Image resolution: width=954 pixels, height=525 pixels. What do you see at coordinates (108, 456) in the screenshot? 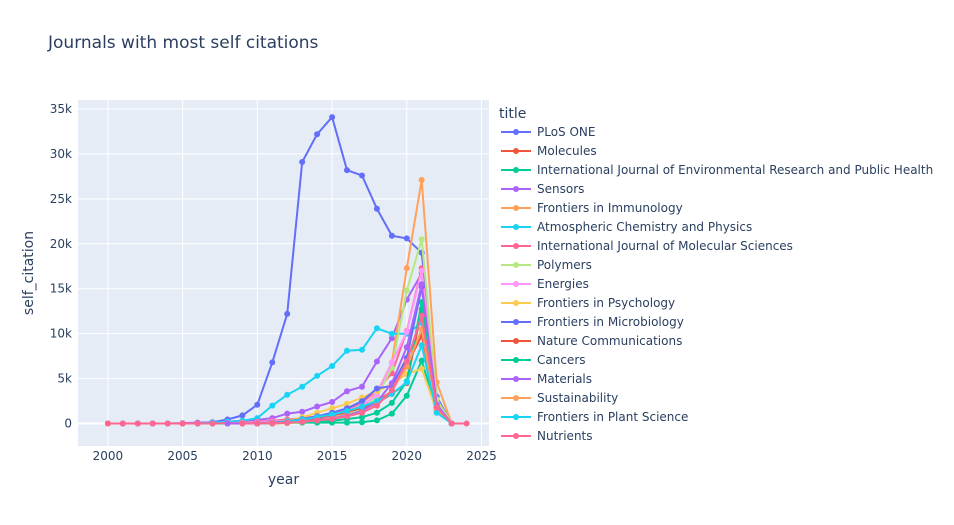
I see `x-tick-label: 2000` at bounding box center [108, 456].